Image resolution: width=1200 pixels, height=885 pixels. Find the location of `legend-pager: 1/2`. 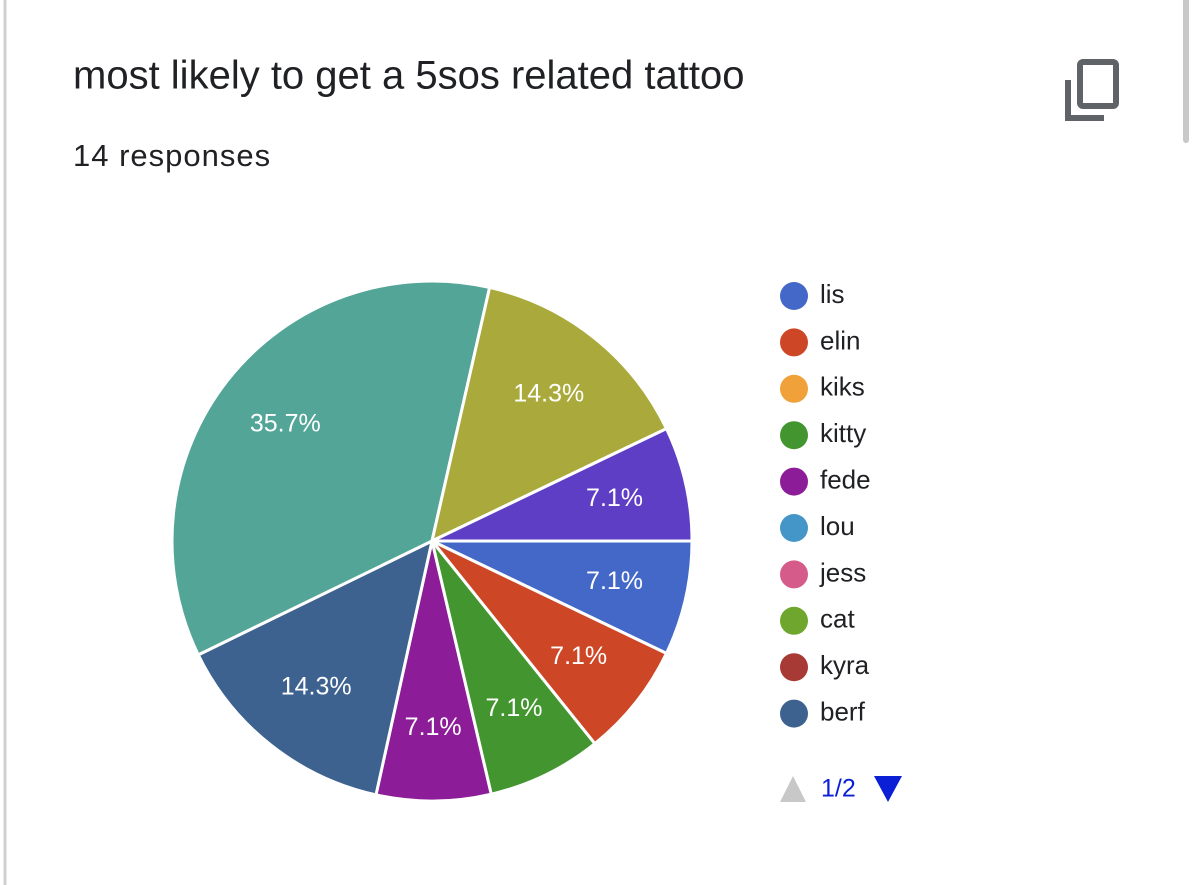

legend-pager: 1/2 is located at coordinates (841, 789).